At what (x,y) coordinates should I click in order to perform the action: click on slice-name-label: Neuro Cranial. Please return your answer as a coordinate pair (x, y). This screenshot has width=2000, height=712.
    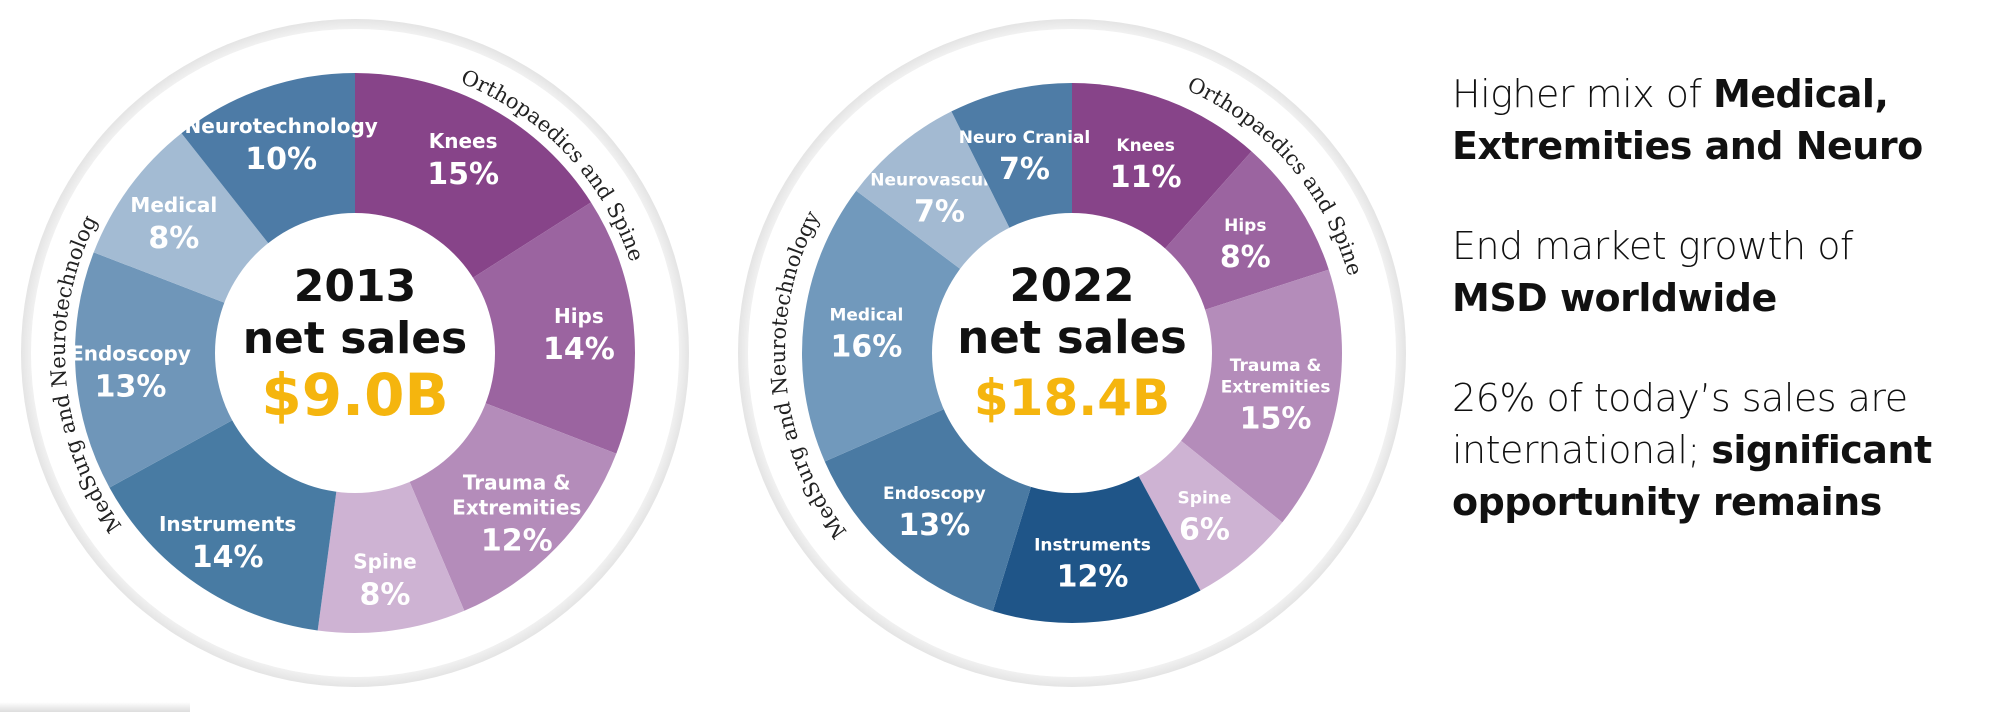
    Looking at the image, I should click on (1024, 138).